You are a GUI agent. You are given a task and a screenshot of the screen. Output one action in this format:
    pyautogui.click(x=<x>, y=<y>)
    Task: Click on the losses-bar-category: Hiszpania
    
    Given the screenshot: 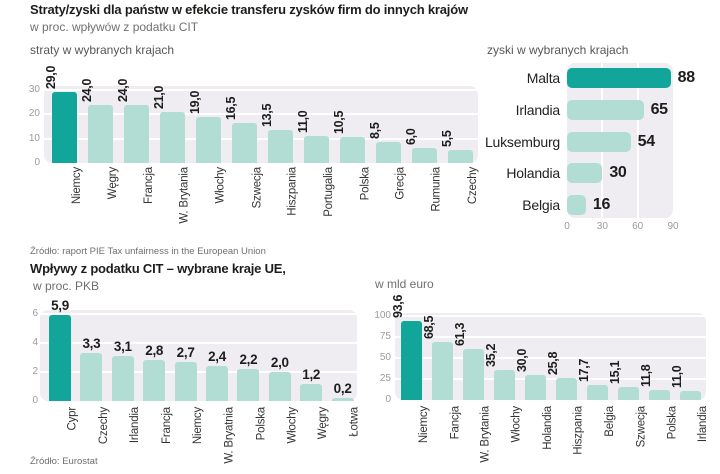 What is the action you would take?
    pyautogui.click(x=293, y=191)
    